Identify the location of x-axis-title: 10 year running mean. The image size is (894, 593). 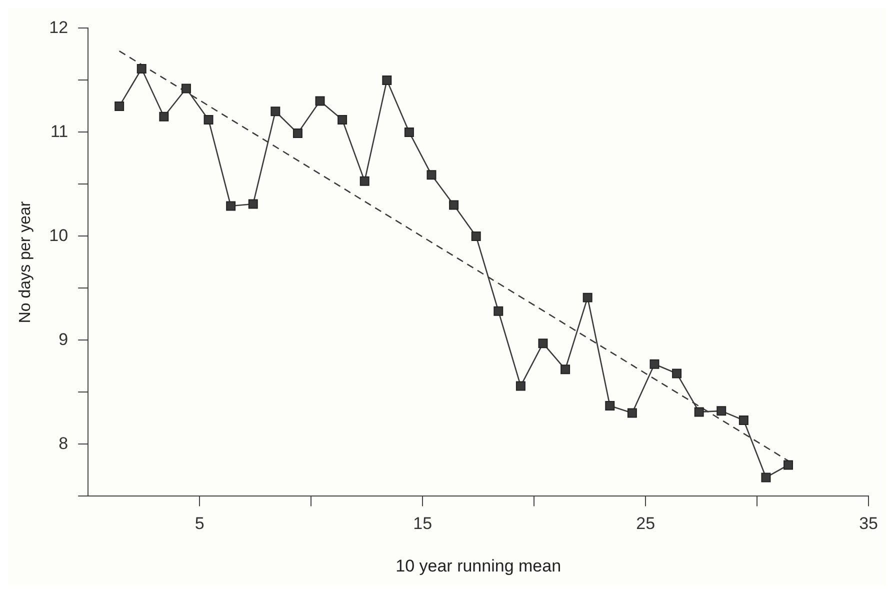
(479, 566).